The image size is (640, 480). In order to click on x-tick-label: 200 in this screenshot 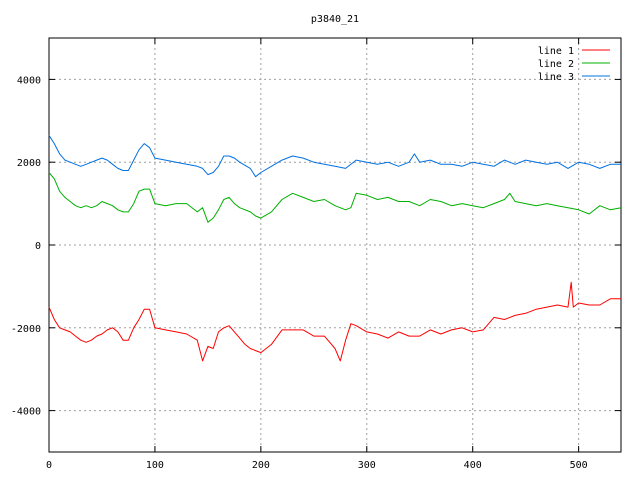, I will do `click(261, 465)`.